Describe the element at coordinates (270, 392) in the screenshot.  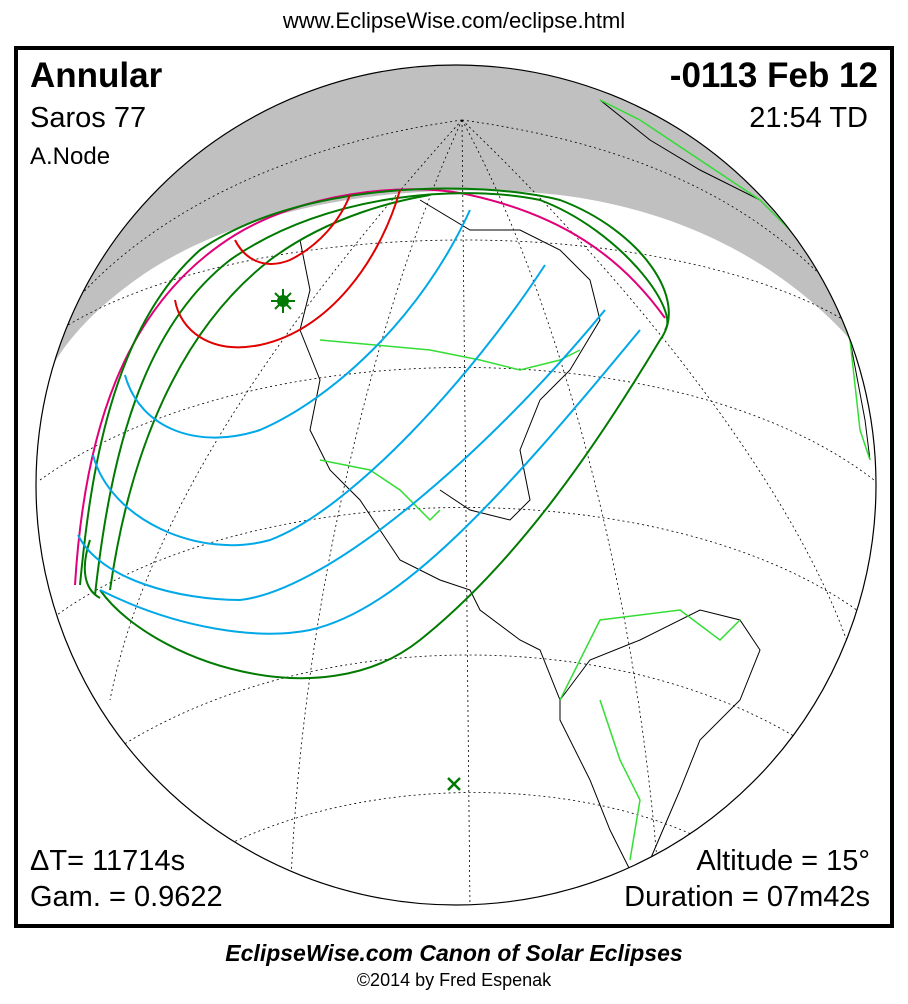
I see `southern-limit-curve` at that location.